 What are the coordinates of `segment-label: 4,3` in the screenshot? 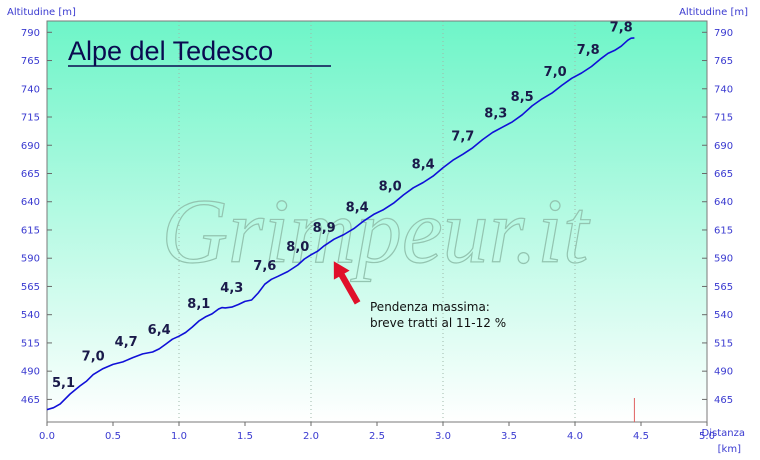 It's located at (231, 288).